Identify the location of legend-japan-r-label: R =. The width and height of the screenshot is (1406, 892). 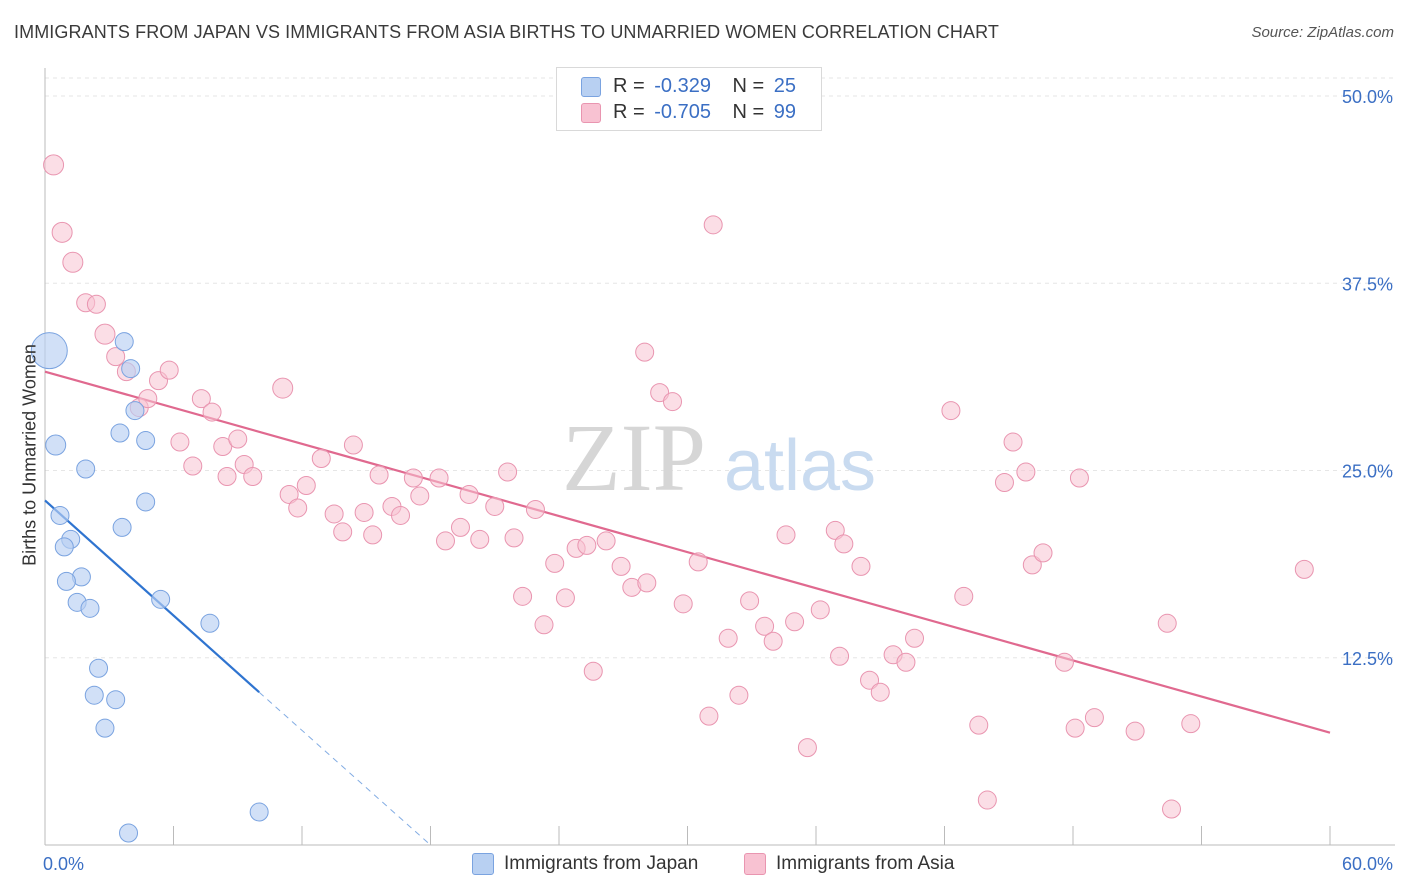
(629, 86).